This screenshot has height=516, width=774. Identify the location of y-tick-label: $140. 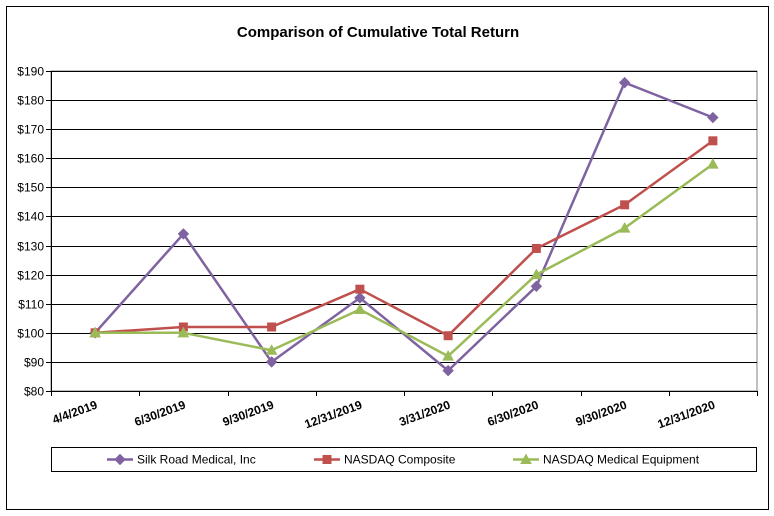
(30, 217).